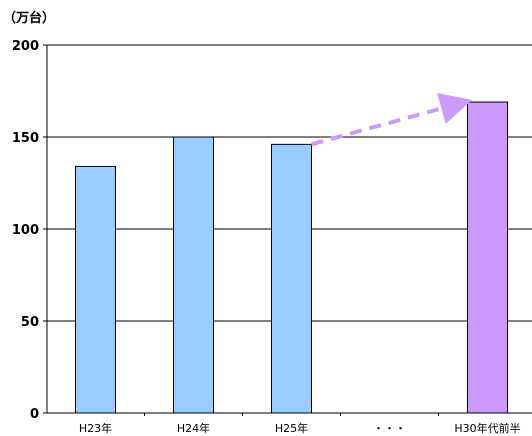 The width and height of the screenshot is (532, 436). Describe the element at coordinates (95, 289) in the screenshot. I see `bar-H23年` at that location.